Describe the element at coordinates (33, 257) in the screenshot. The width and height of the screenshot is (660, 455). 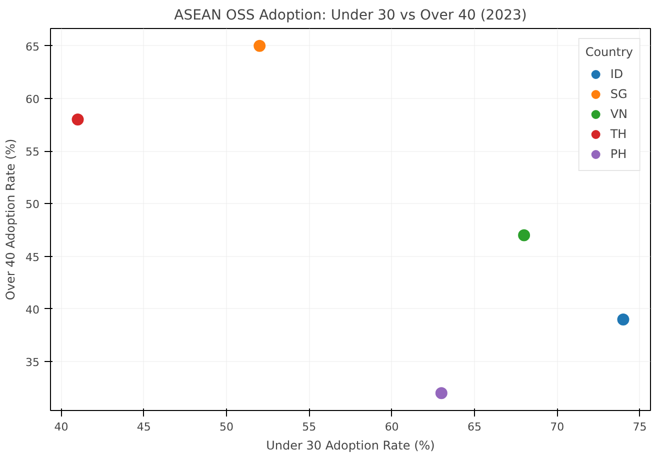
I see `y-tick-label: 45` at that location.